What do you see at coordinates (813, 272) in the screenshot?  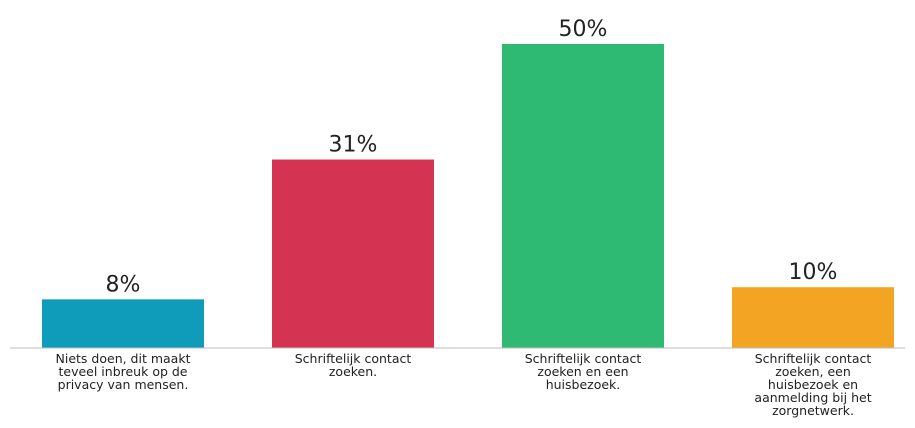 I see `value-label-4: 10%` at bounding box center [813, 272].